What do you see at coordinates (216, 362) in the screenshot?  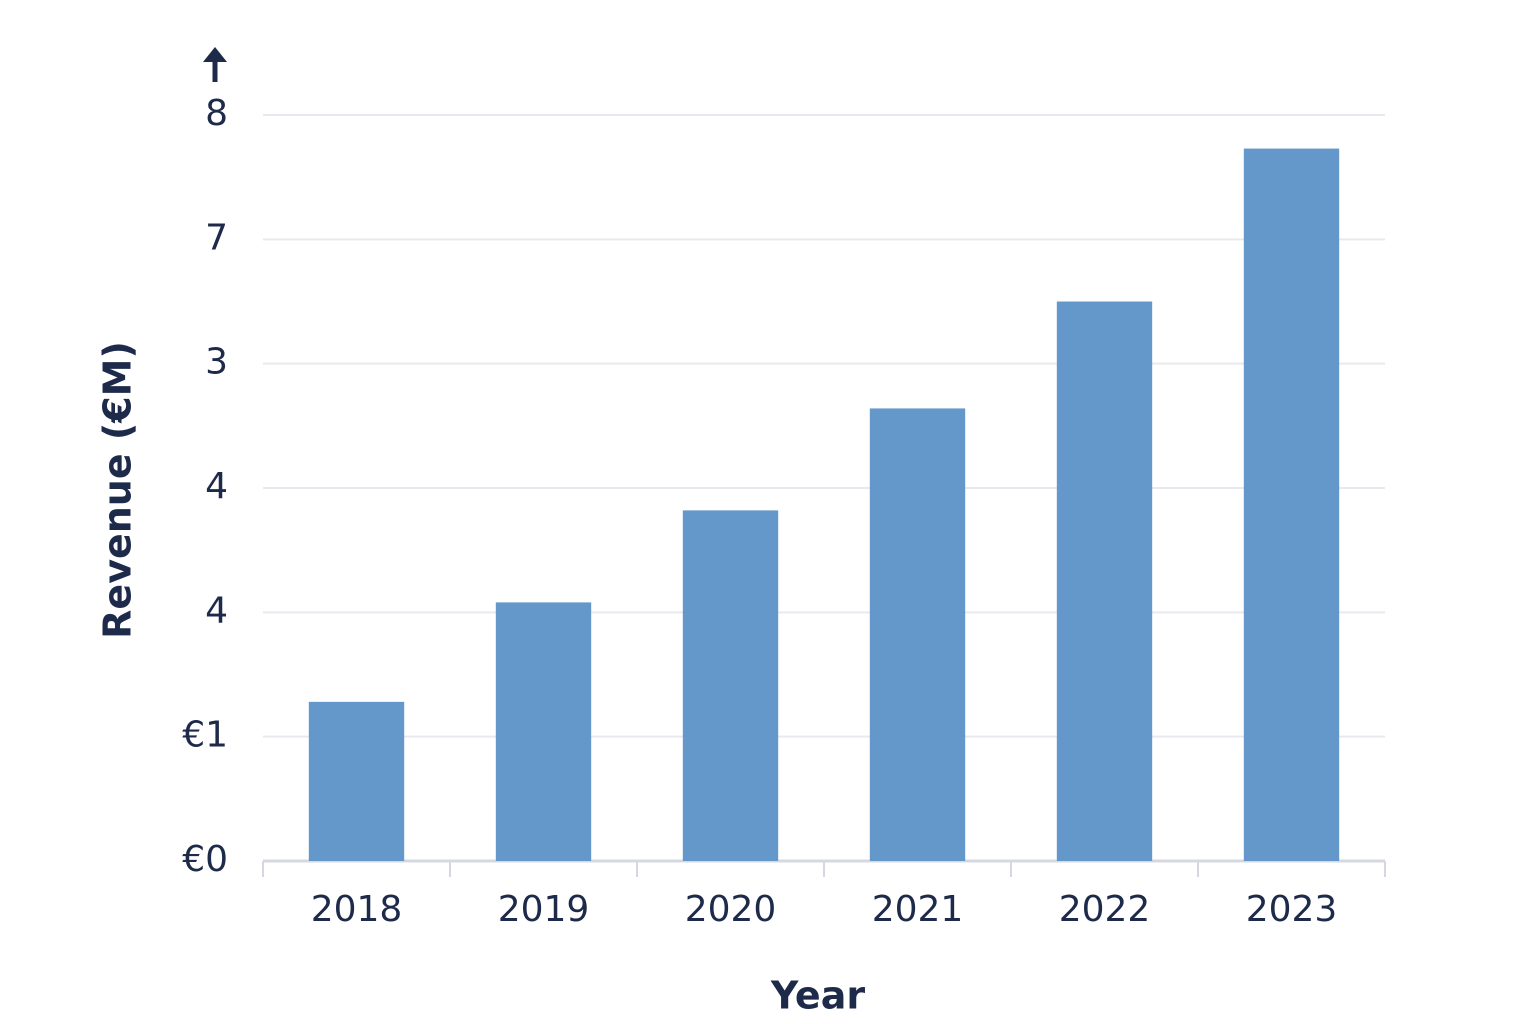 I see `y-tick-label: 3` at bounding box center [216, 362].